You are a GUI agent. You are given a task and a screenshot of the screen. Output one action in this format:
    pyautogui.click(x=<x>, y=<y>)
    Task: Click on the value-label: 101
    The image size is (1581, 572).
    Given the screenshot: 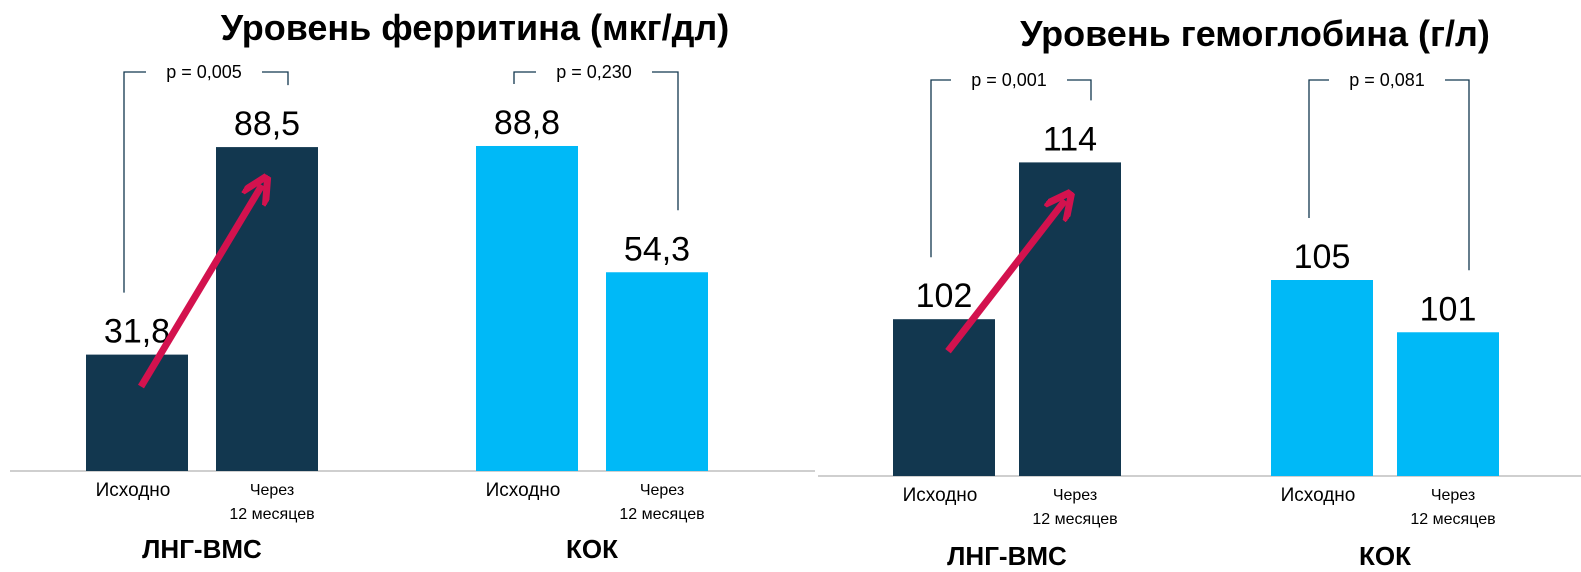 What is the action you would take?
    pyautogui.click(x=1448, y=309)
    